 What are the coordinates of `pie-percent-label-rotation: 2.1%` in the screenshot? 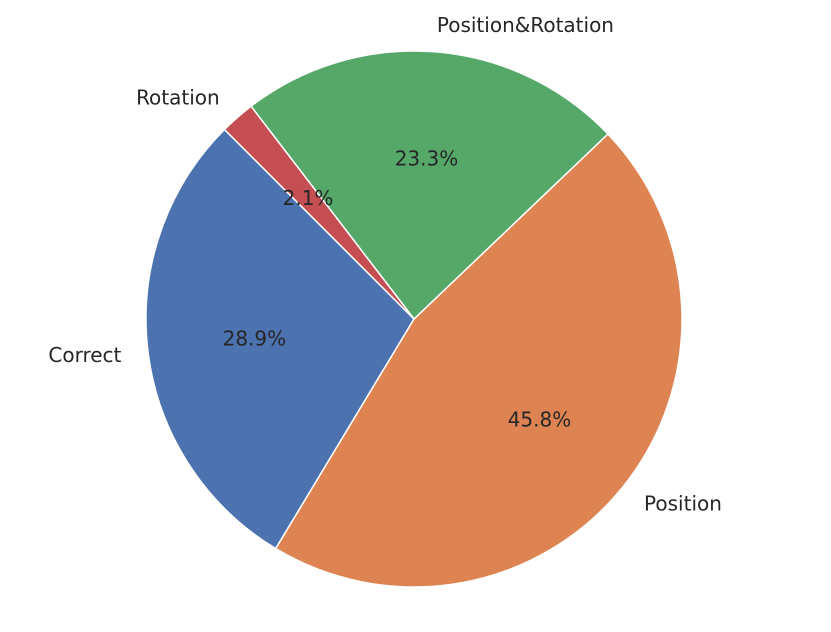 It's located at (308, 198).